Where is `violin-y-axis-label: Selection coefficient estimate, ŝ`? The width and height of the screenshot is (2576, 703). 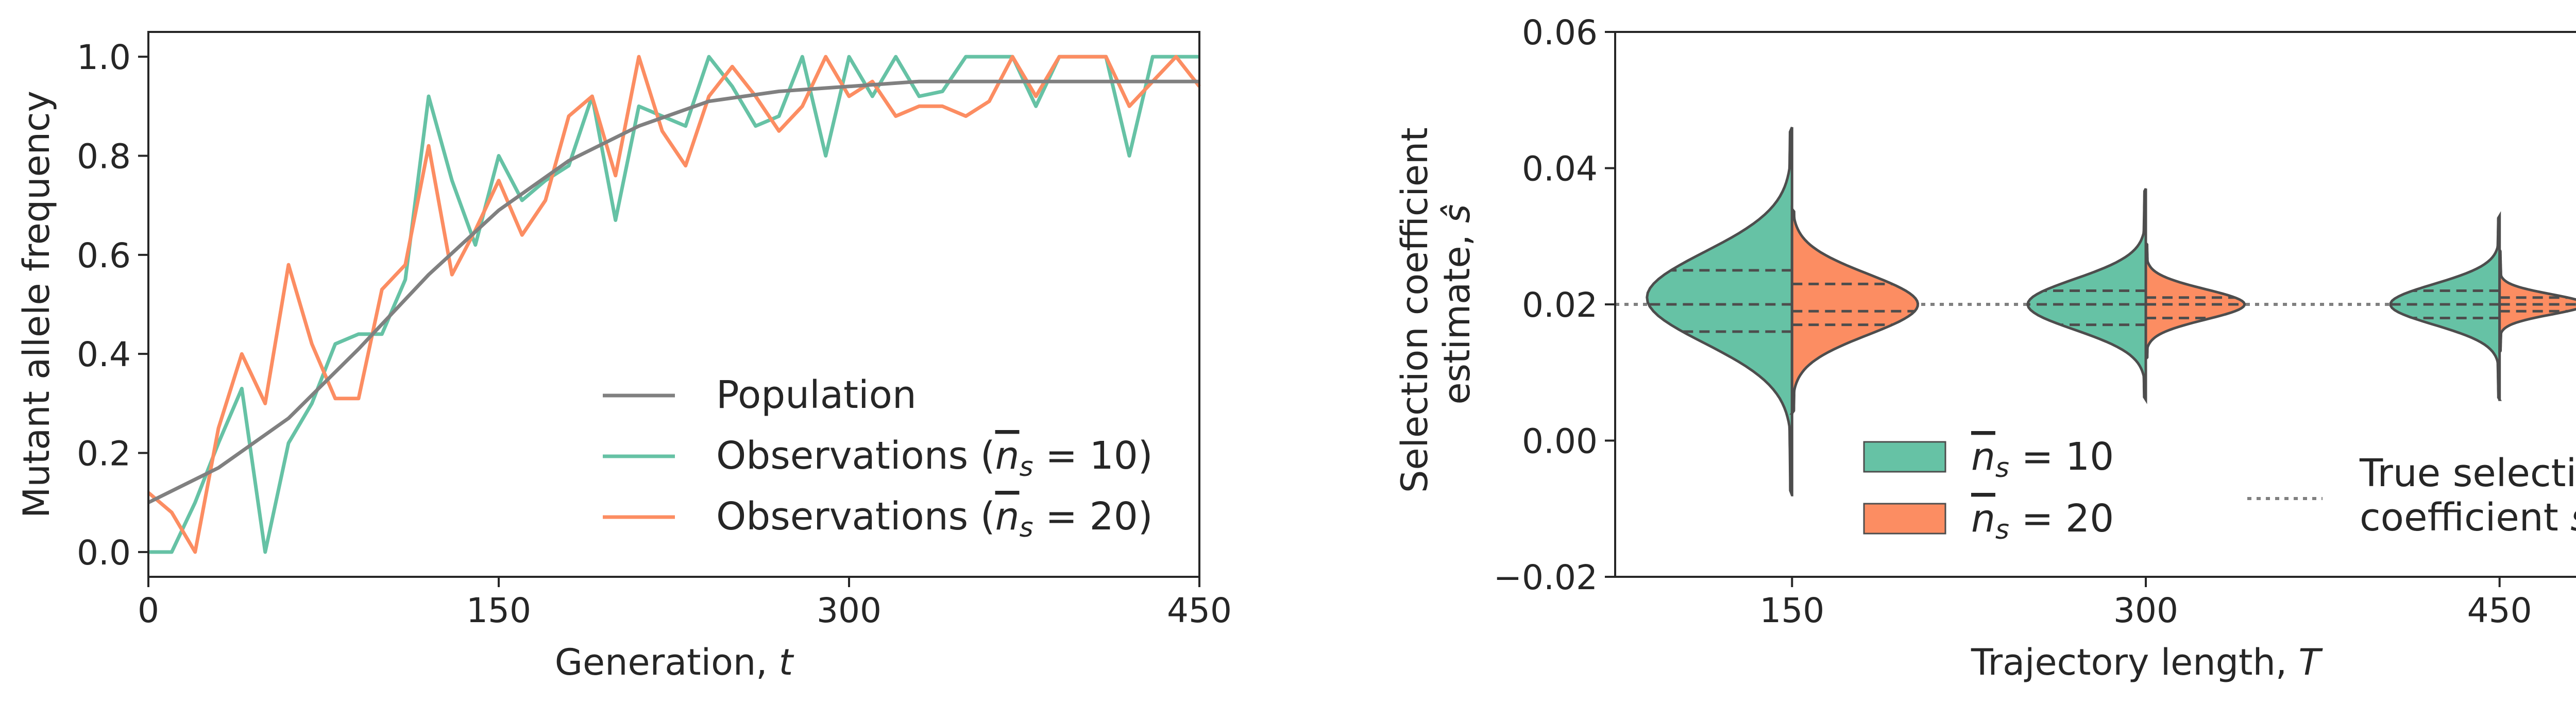 violin-y-axis-label: Selection coefficient estimate, ŝ is located at coordinates (1436, 304).